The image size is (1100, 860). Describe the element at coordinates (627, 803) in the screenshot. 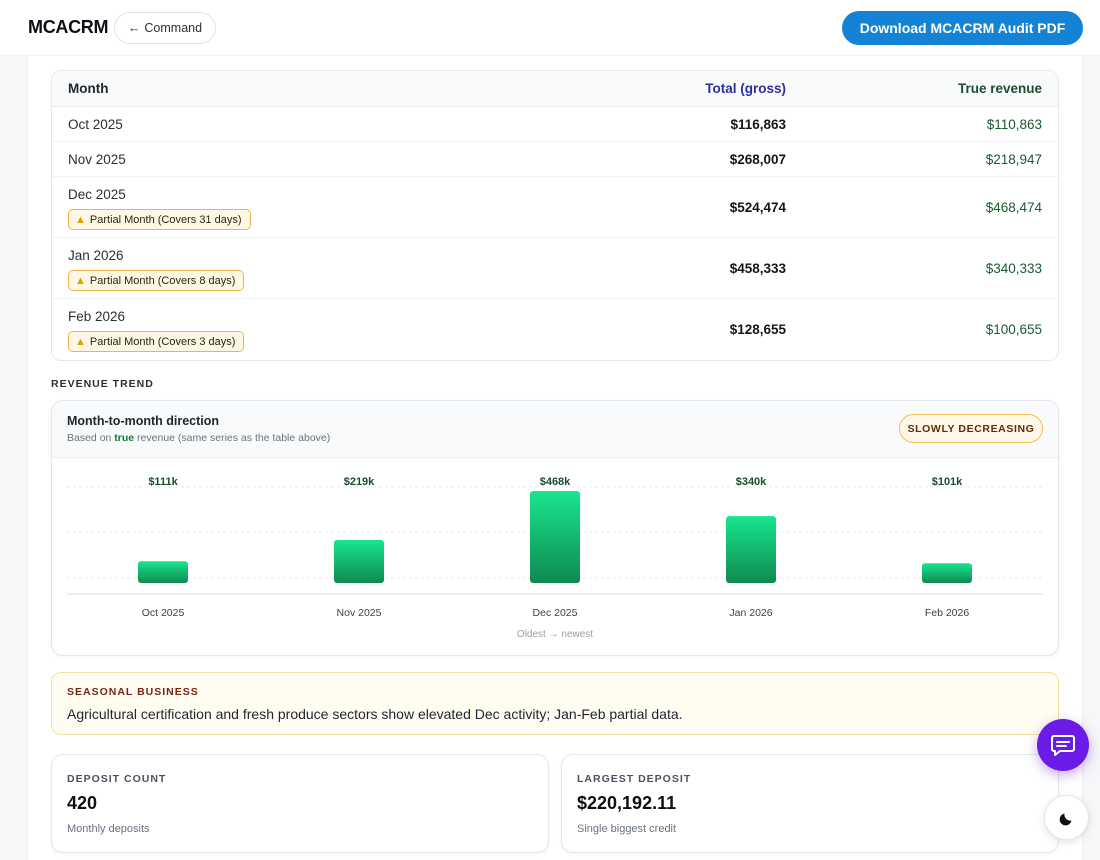

I see `stat-value: $220,192.11` at that location.